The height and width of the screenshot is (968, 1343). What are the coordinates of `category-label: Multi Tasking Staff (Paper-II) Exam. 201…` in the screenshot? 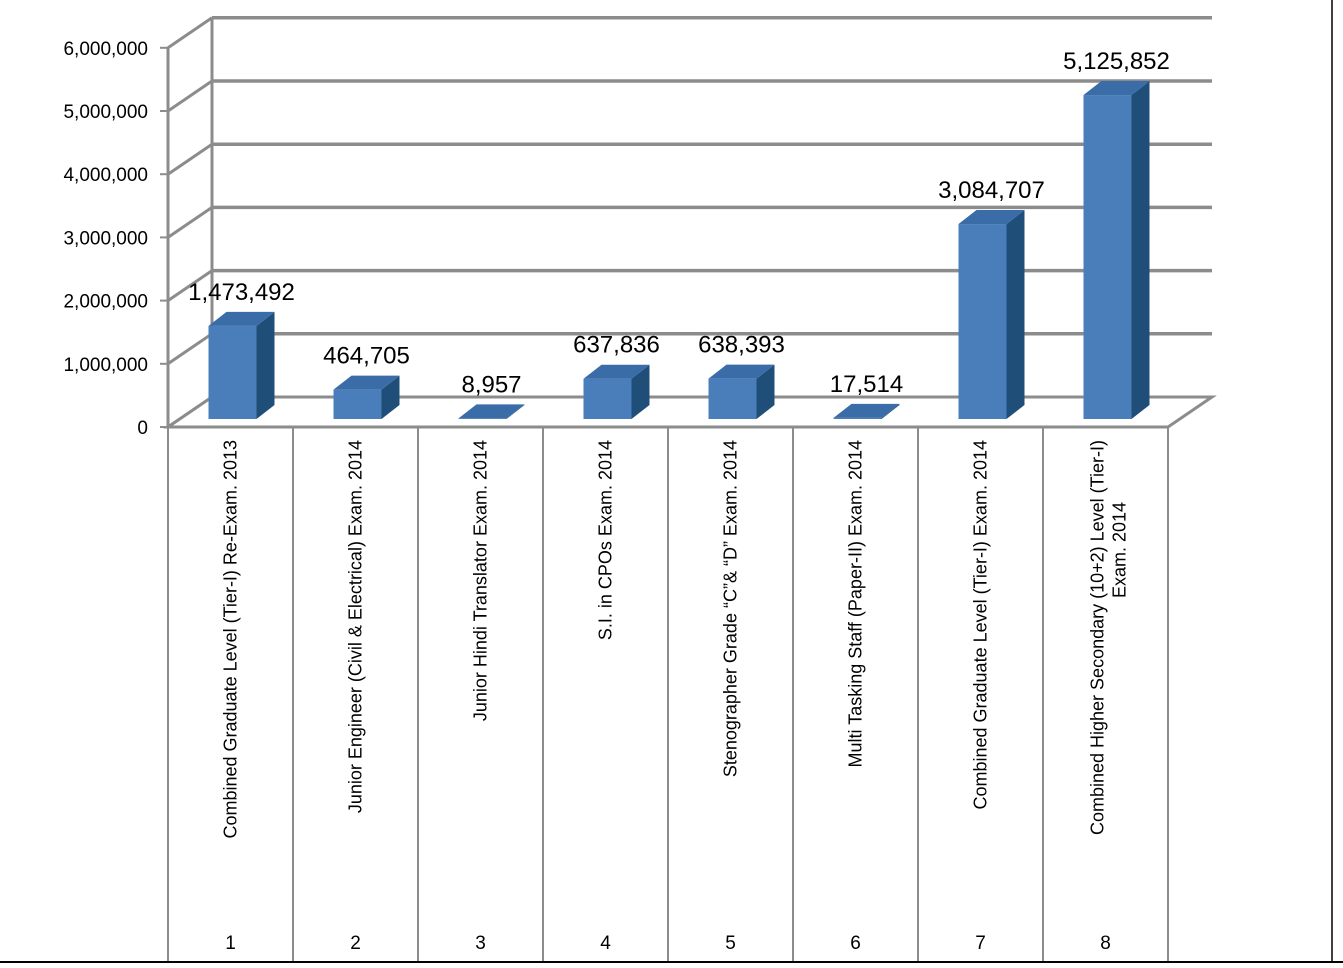 It's located at (856, 603).